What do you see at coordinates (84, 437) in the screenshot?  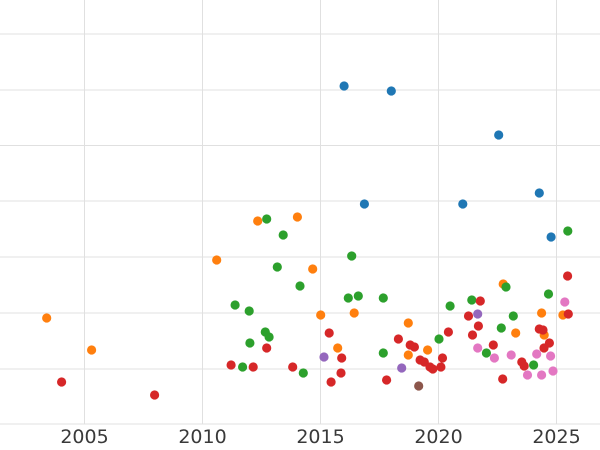 I see `x-tick-label: 2005` at bounding box center [84, 437].